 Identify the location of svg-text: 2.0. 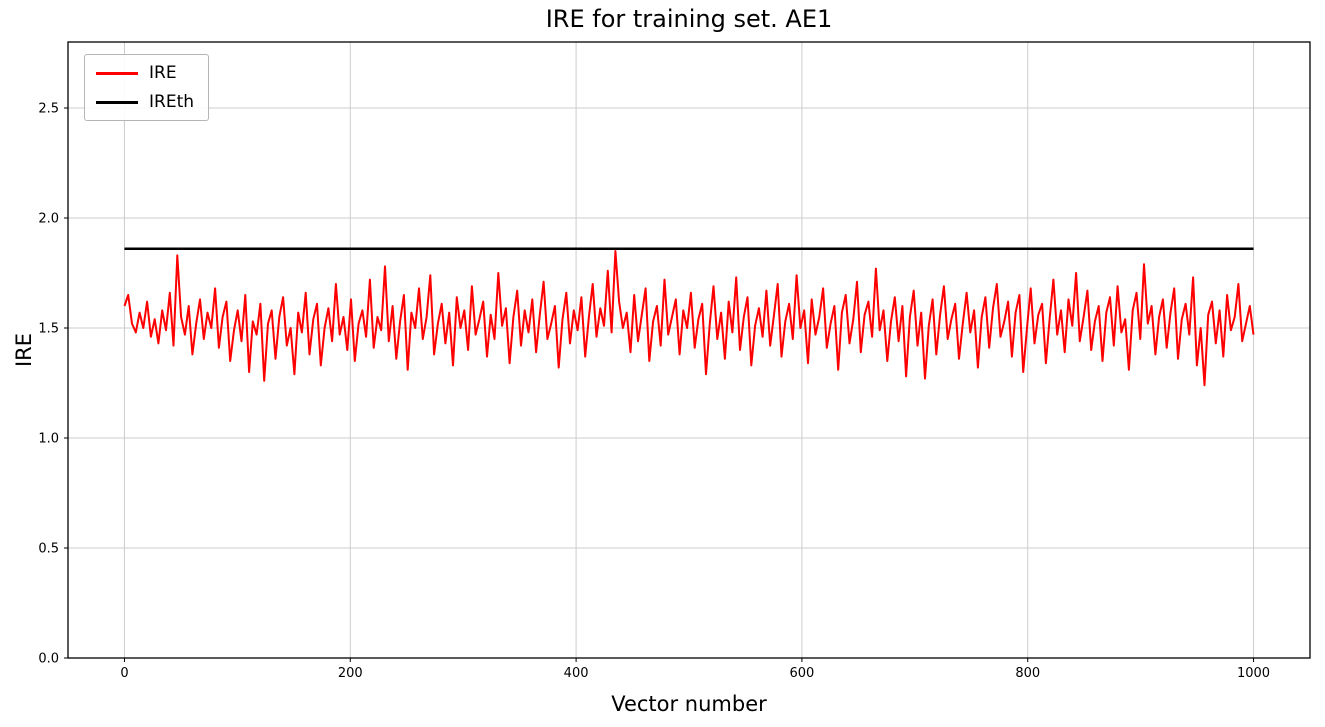
(48, 219).